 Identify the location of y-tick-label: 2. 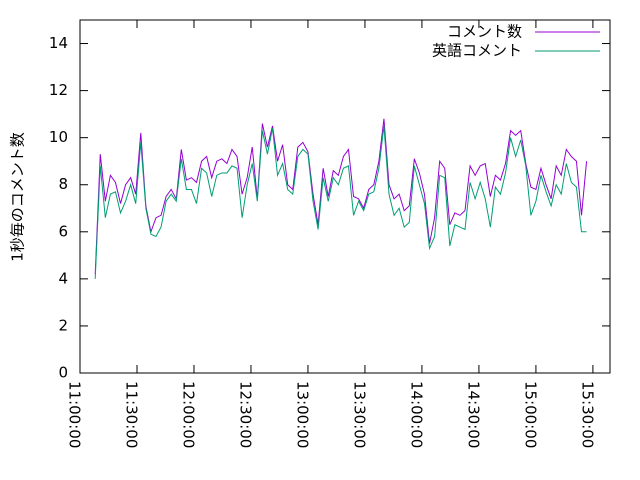
(63, 325).